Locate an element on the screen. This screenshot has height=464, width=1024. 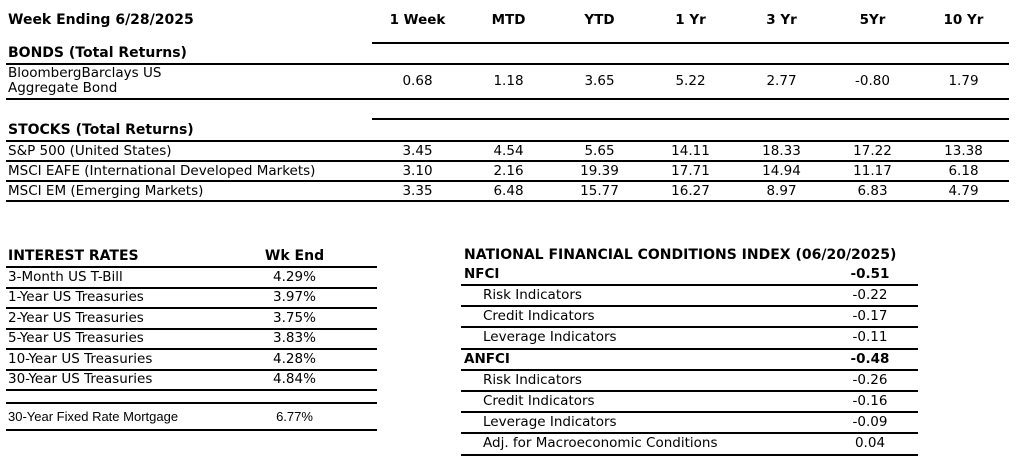
table-row: Adj. for Macroeconomic Conditions 0.04 is located at coordinates (689, 444).